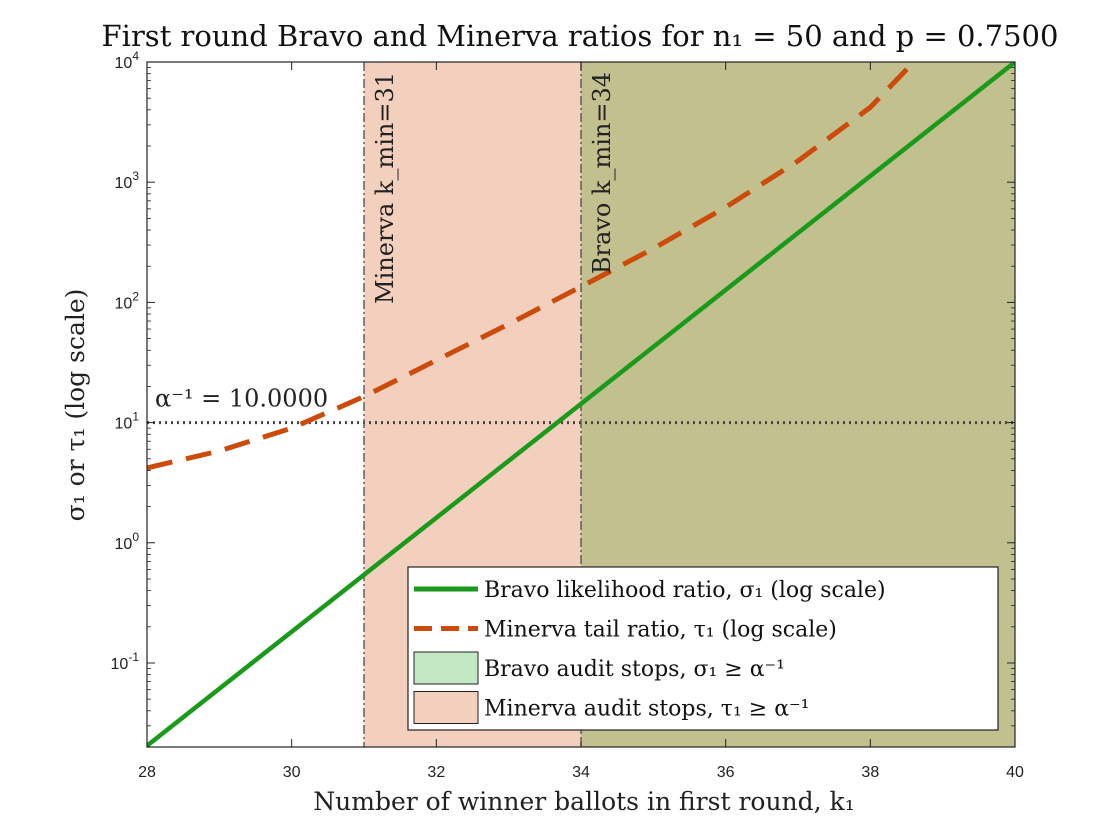 This screenshot has width=1120, height=840. What do you see at coordinates (147, 772) in the screenshot?
I see `x-tick-label: 28` at bounding box center [147, 772].